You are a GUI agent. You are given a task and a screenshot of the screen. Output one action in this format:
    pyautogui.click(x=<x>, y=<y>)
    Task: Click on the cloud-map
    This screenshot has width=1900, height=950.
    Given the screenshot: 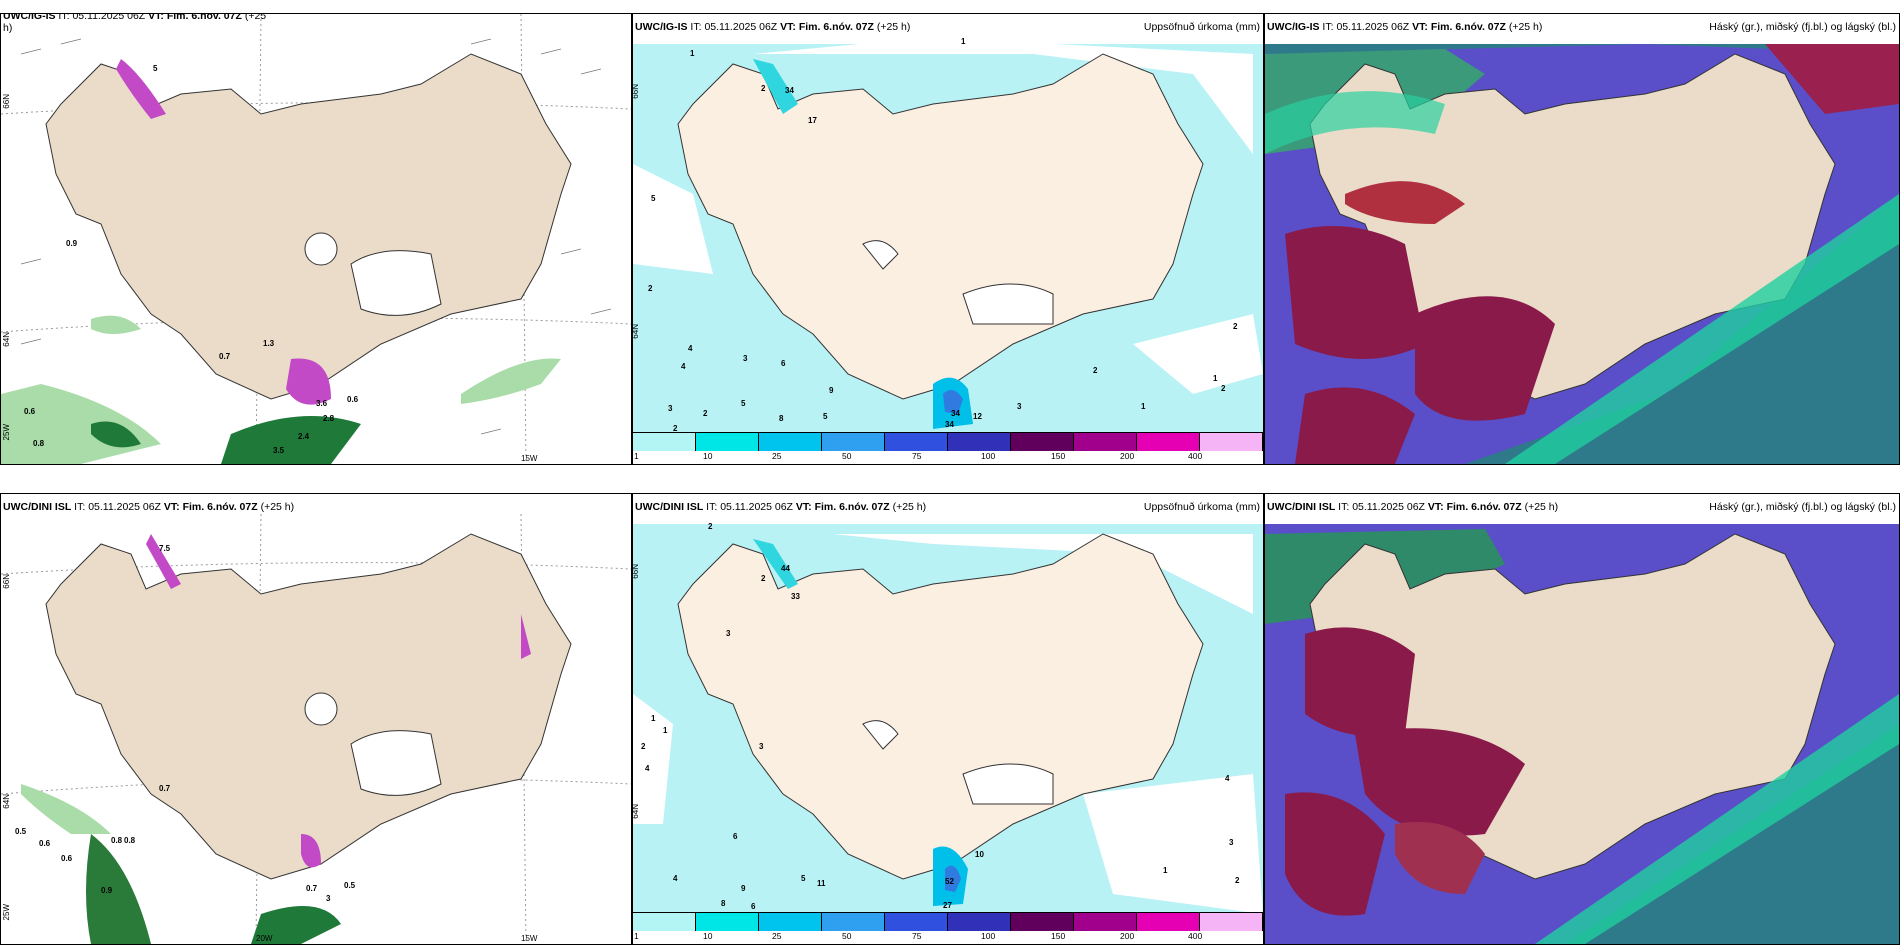 What is the action you would take?
    pyautogui.click(x=1582, y=734)
    